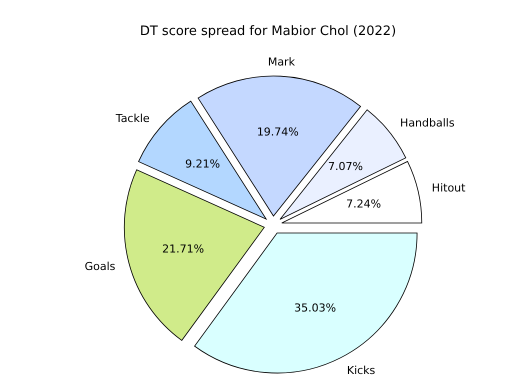  Describe the element at coordinates (132, 118) in the screenshot. I see `slice-label: Tackle` at that location.